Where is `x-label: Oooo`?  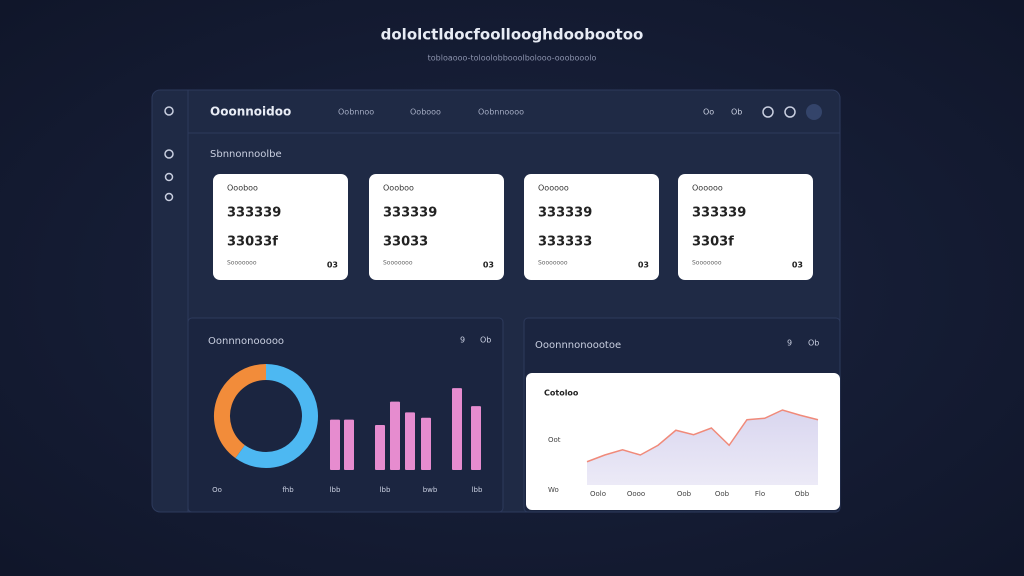
x-label: Oooo is located at coordinates (636, 494).